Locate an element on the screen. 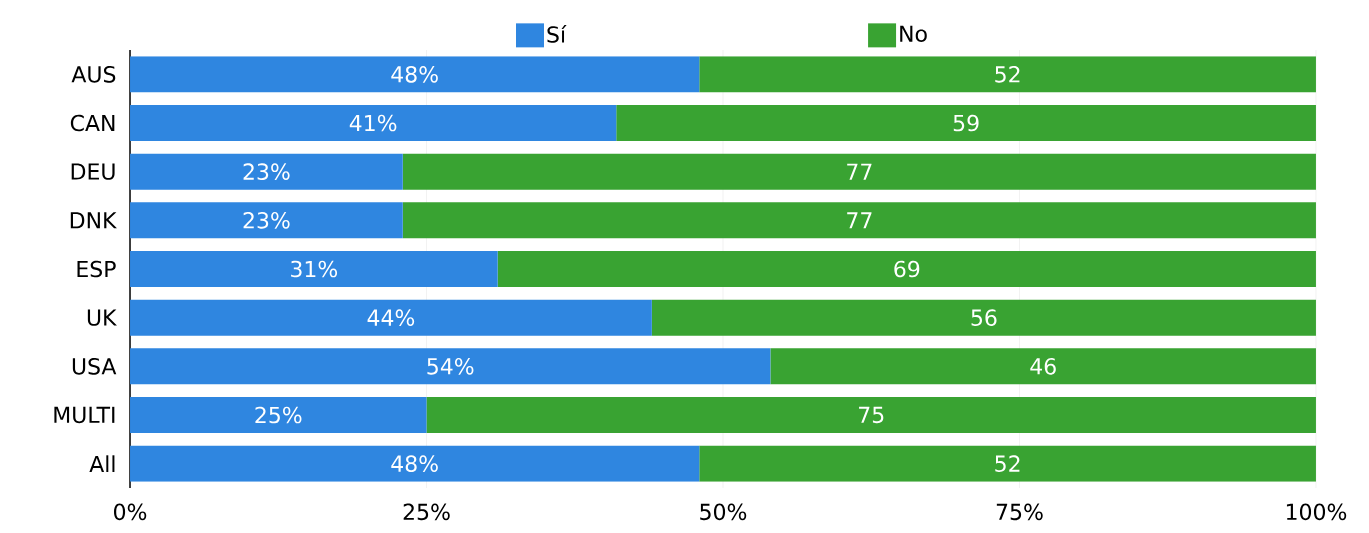 The height and width of the screenshot is (533, 1369). y-tick-label: CAN is located at coordinates (92, 123).